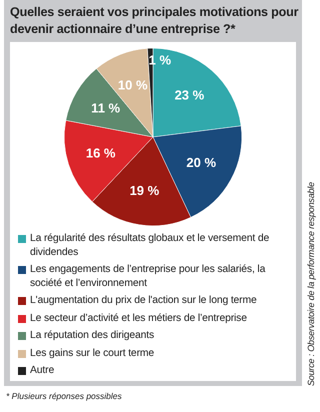 The height and width of the screenshot is (412, 320). Describe the element at coordinates (148, 276) in the screenshot. I see `legend-label: Les engagements de l’entreprise pour les salariés, la société et l’environnement` at that location.